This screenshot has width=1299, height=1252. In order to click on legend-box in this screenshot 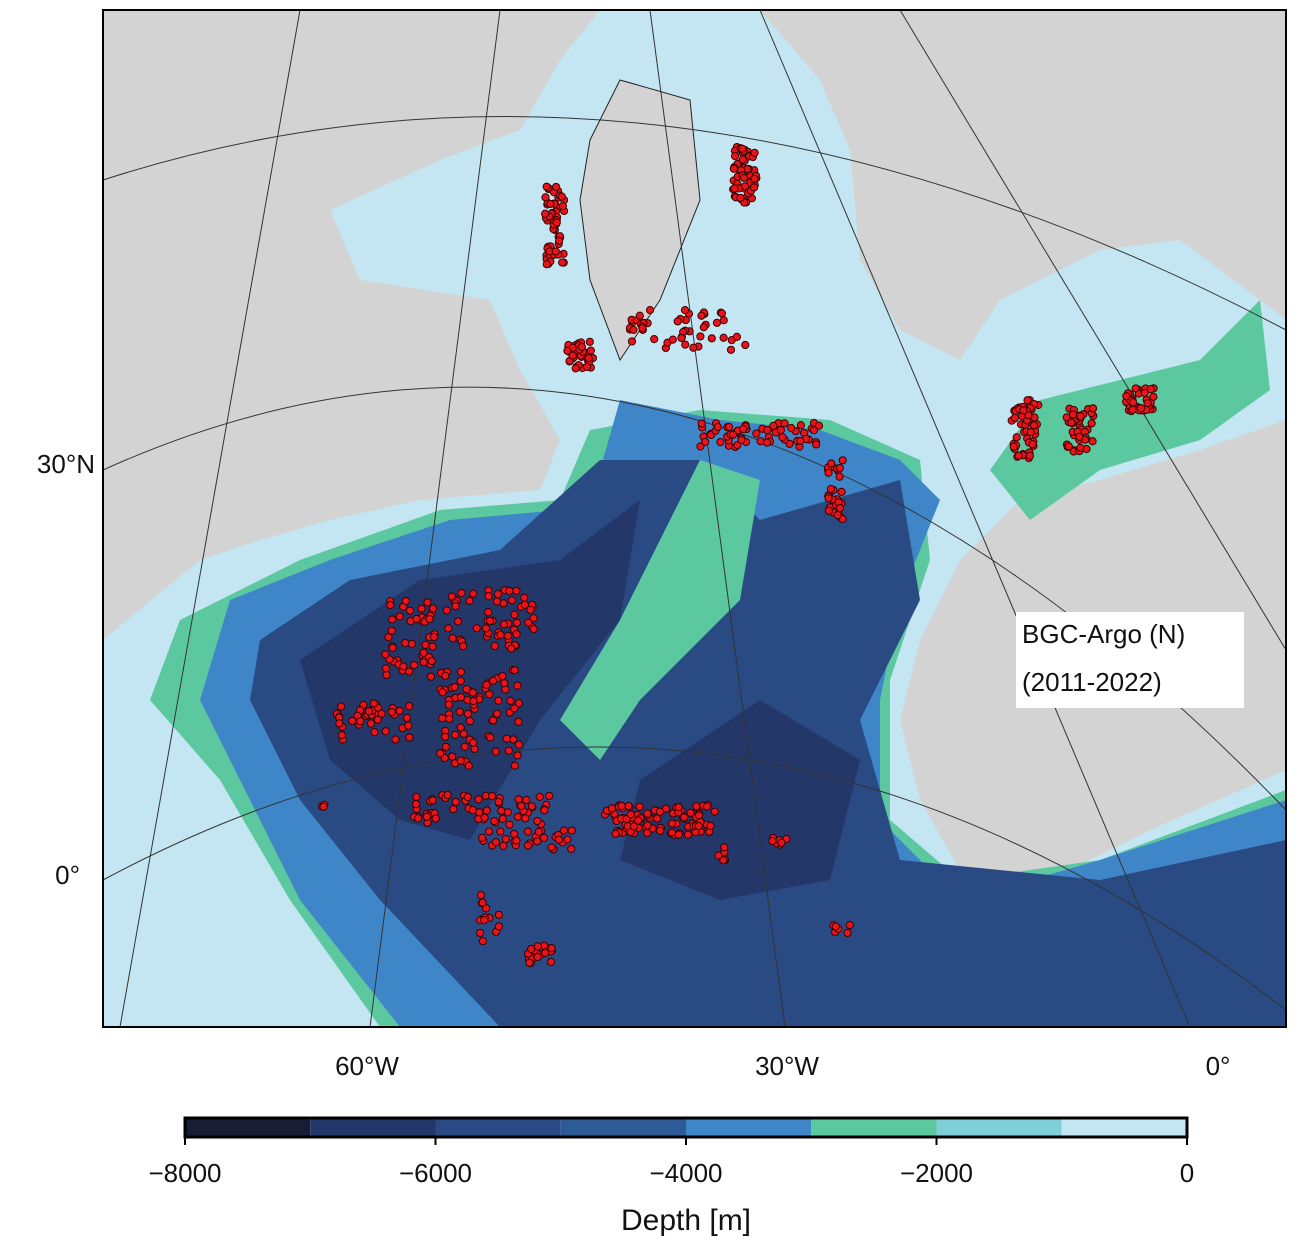, I will do `click(1130, 660)`.